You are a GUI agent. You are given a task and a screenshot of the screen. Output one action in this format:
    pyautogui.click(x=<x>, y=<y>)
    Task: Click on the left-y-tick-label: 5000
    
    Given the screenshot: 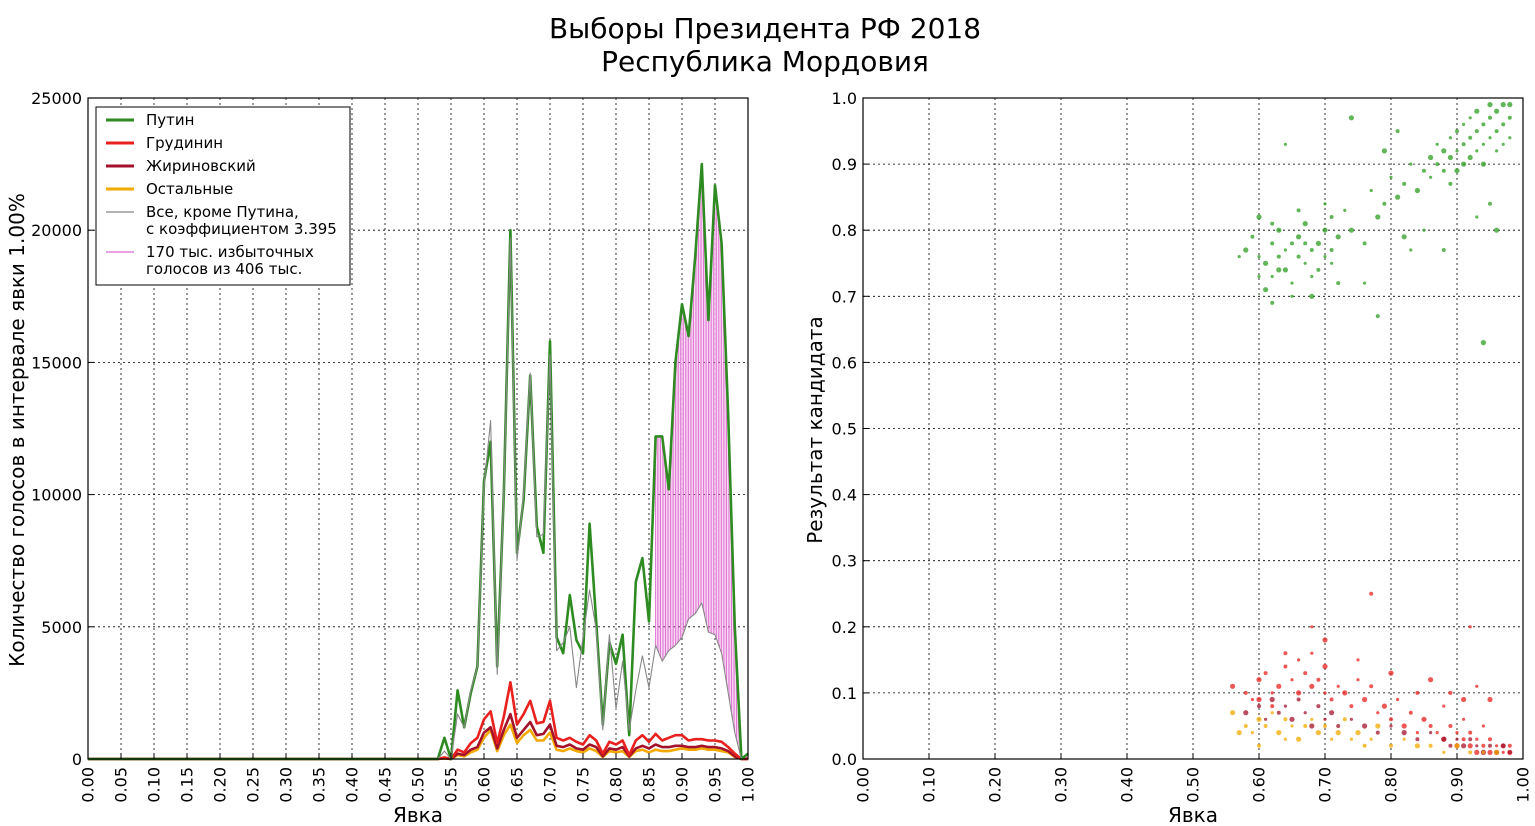 What is the action you would take?
    pyautogui.click(x=61, y=627)
    